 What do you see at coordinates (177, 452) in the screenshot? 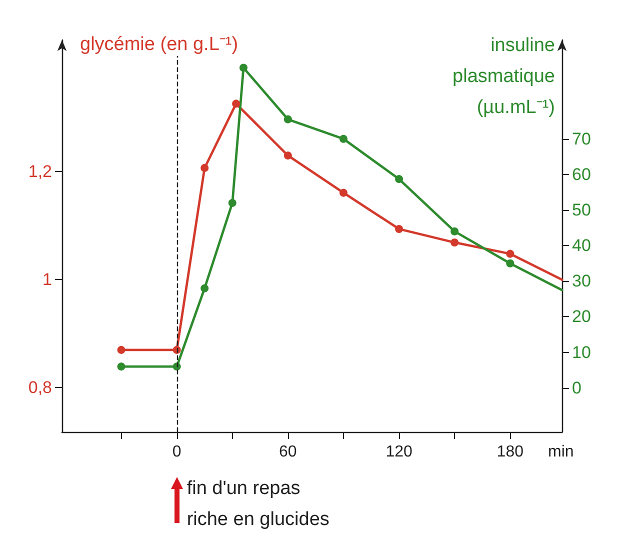
I see `x-tick-label: 0` at bounding box center [177, 452].